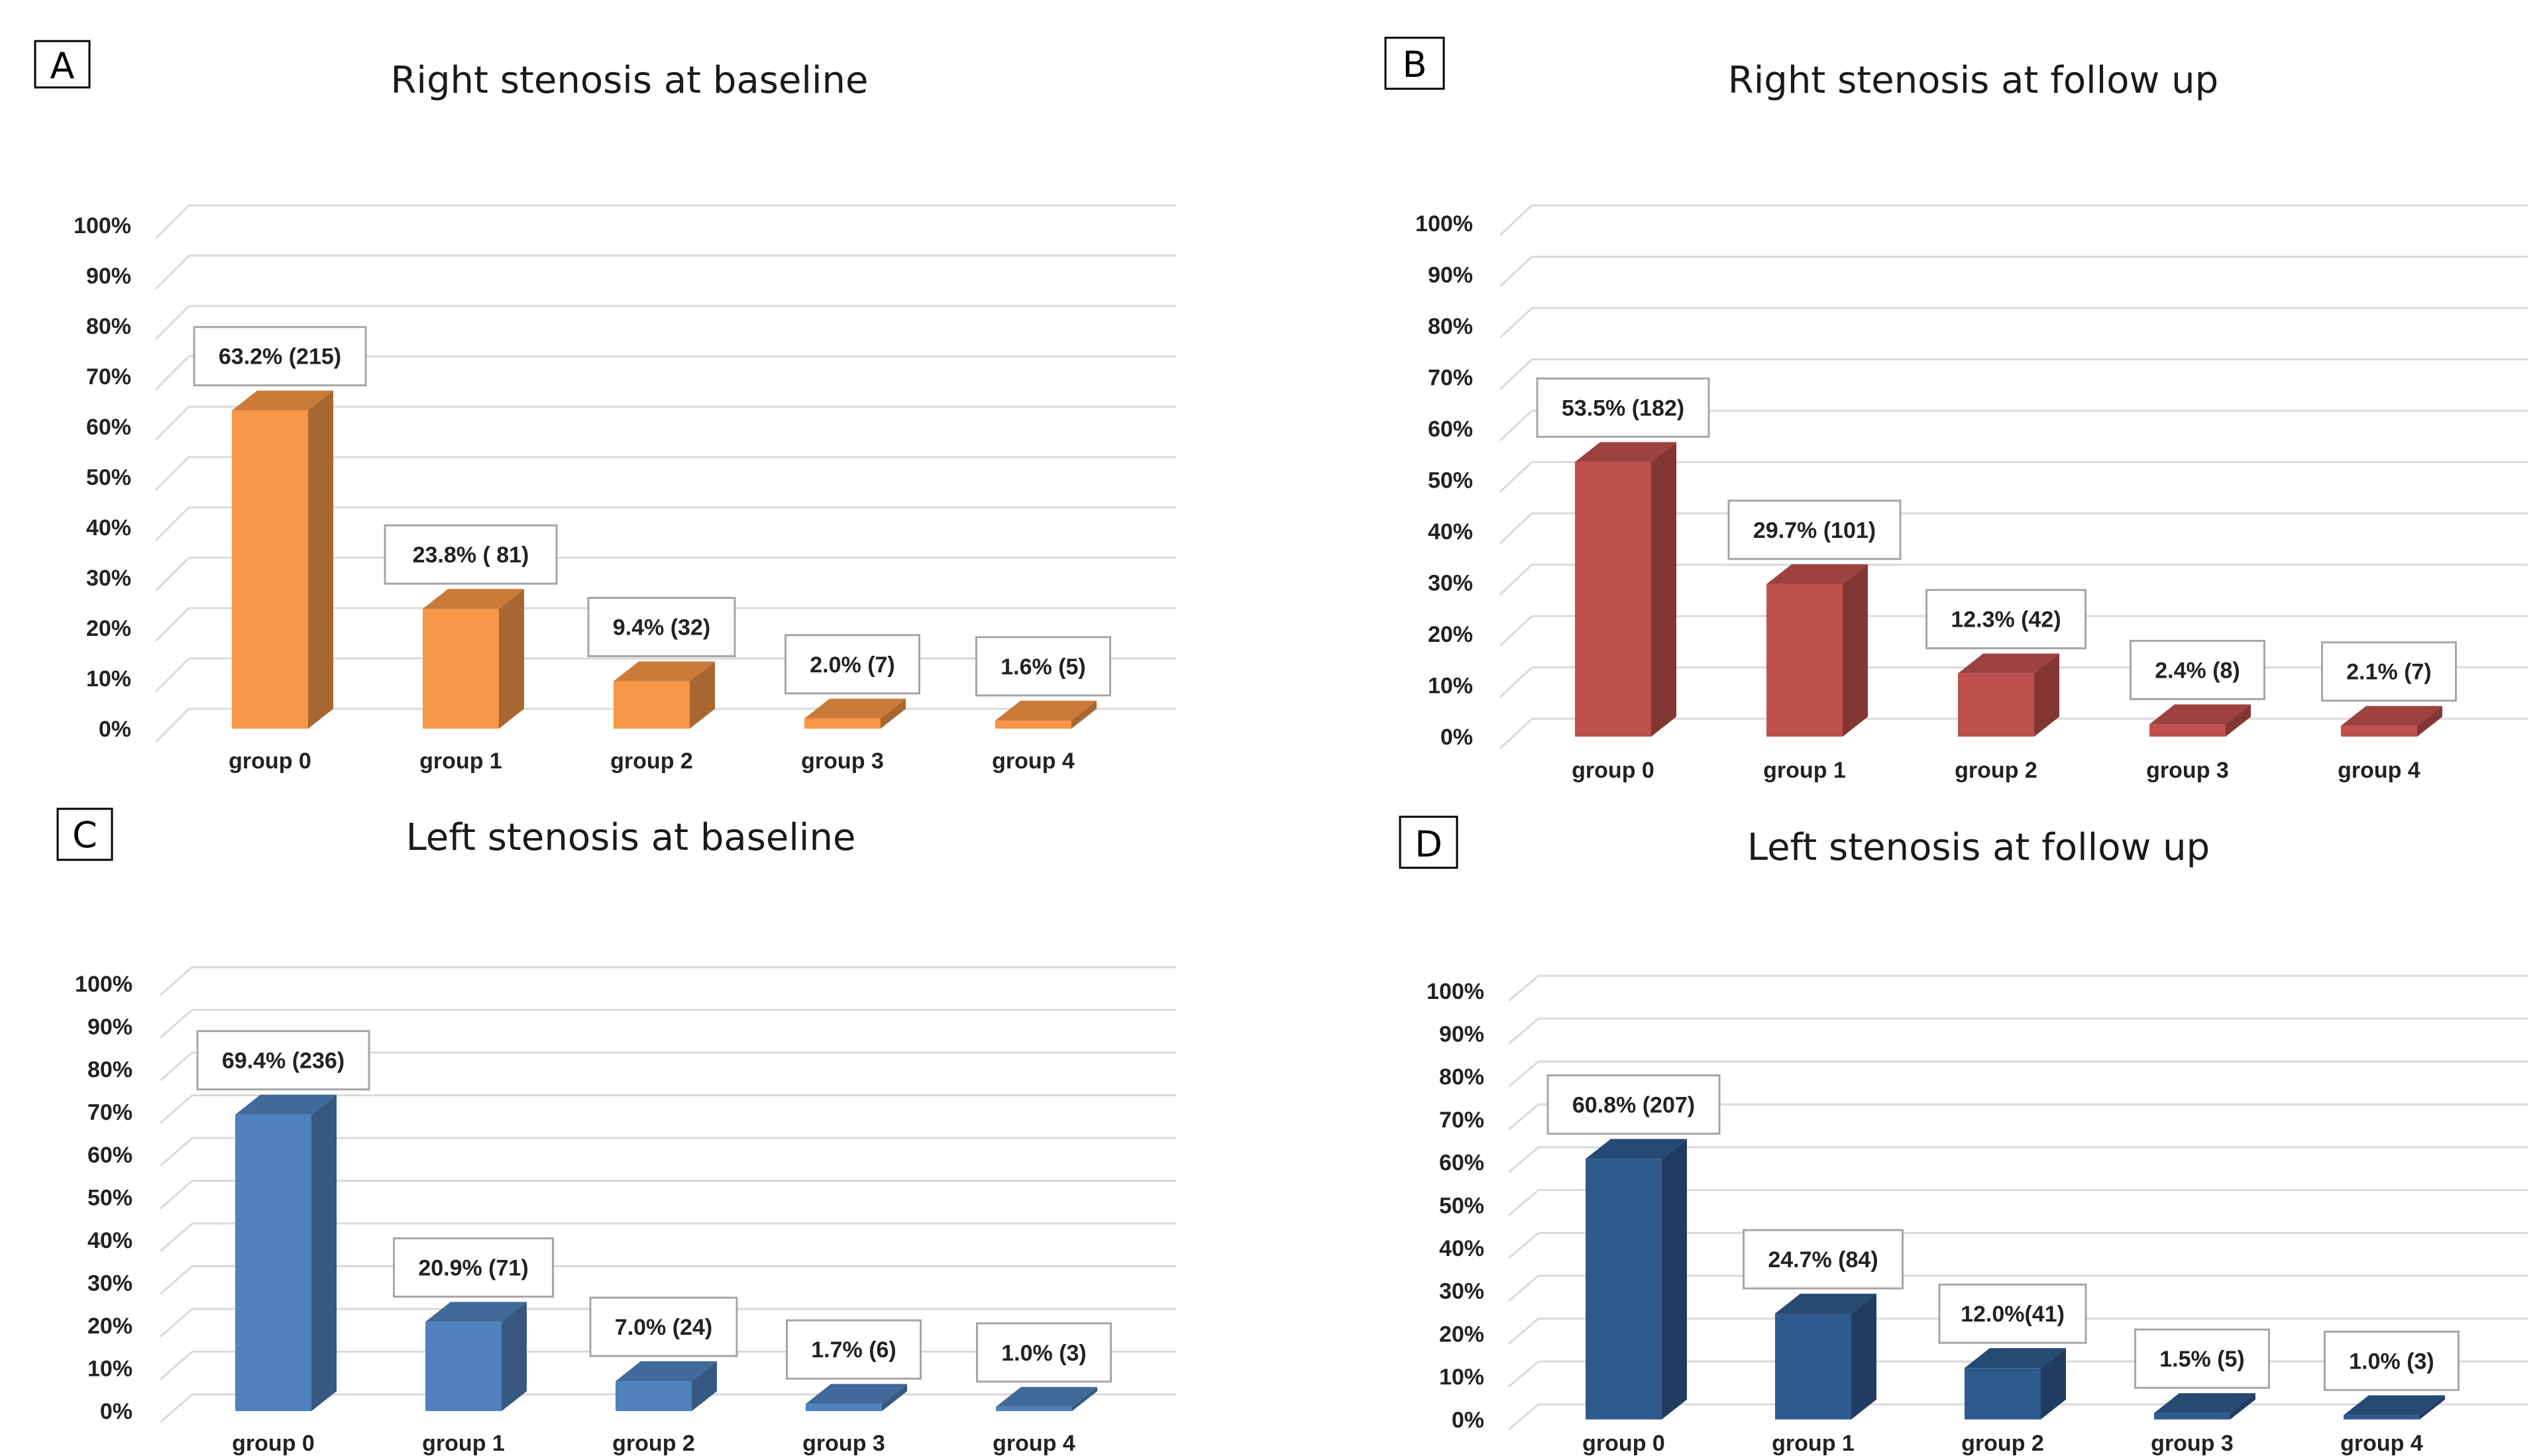 The width and height of the screenshot is (2543, 1456). I want to click on data-label: 23.8% ( 81), so click(471, 555).